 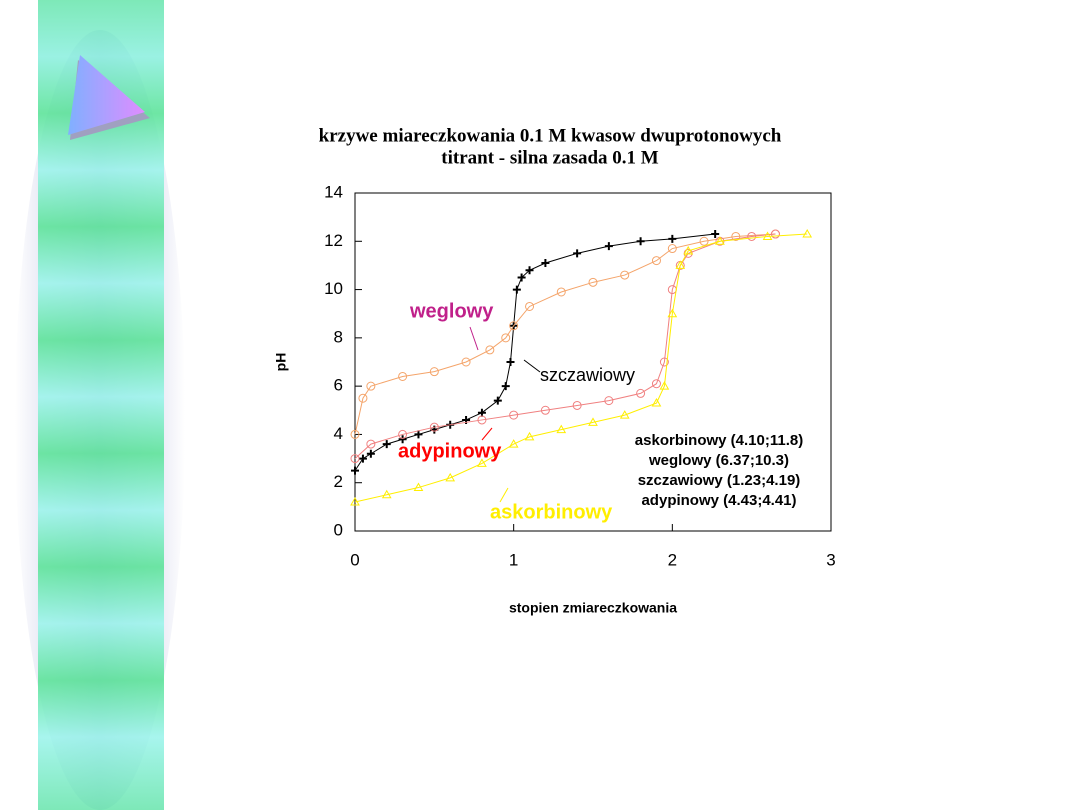 What do you see at coordinates (672, 559) in the screenshot?
I see `x-tick-label: 2` at bounding box center [672, 559].